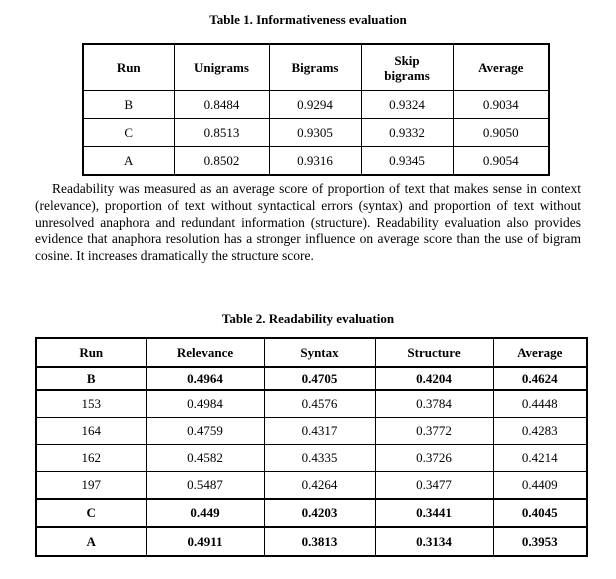 The width and height of the screenshot is (616, 579). I want to click on header-row: Run Relevance Syntax Structure Average, so click(311, 352).